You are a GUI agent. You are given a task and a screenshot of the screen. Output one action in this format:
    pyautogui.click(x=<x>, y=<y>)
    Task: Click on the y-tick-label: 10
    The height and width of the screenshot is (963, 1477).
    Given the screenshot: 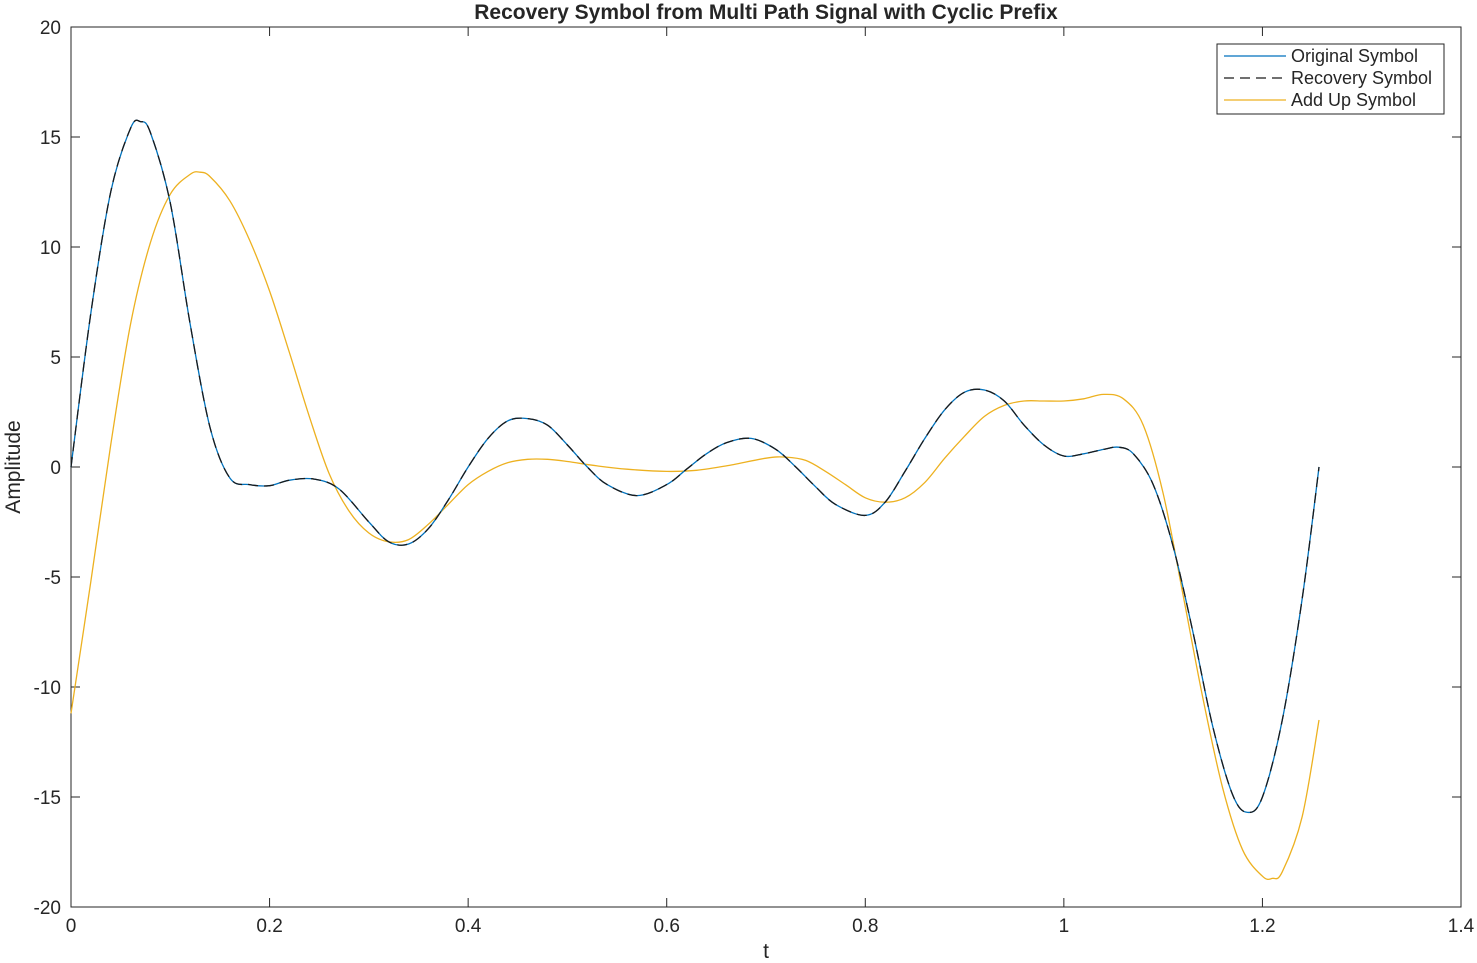 What is the action you would take?
    pyautogui.click(x=50, y=248)
    